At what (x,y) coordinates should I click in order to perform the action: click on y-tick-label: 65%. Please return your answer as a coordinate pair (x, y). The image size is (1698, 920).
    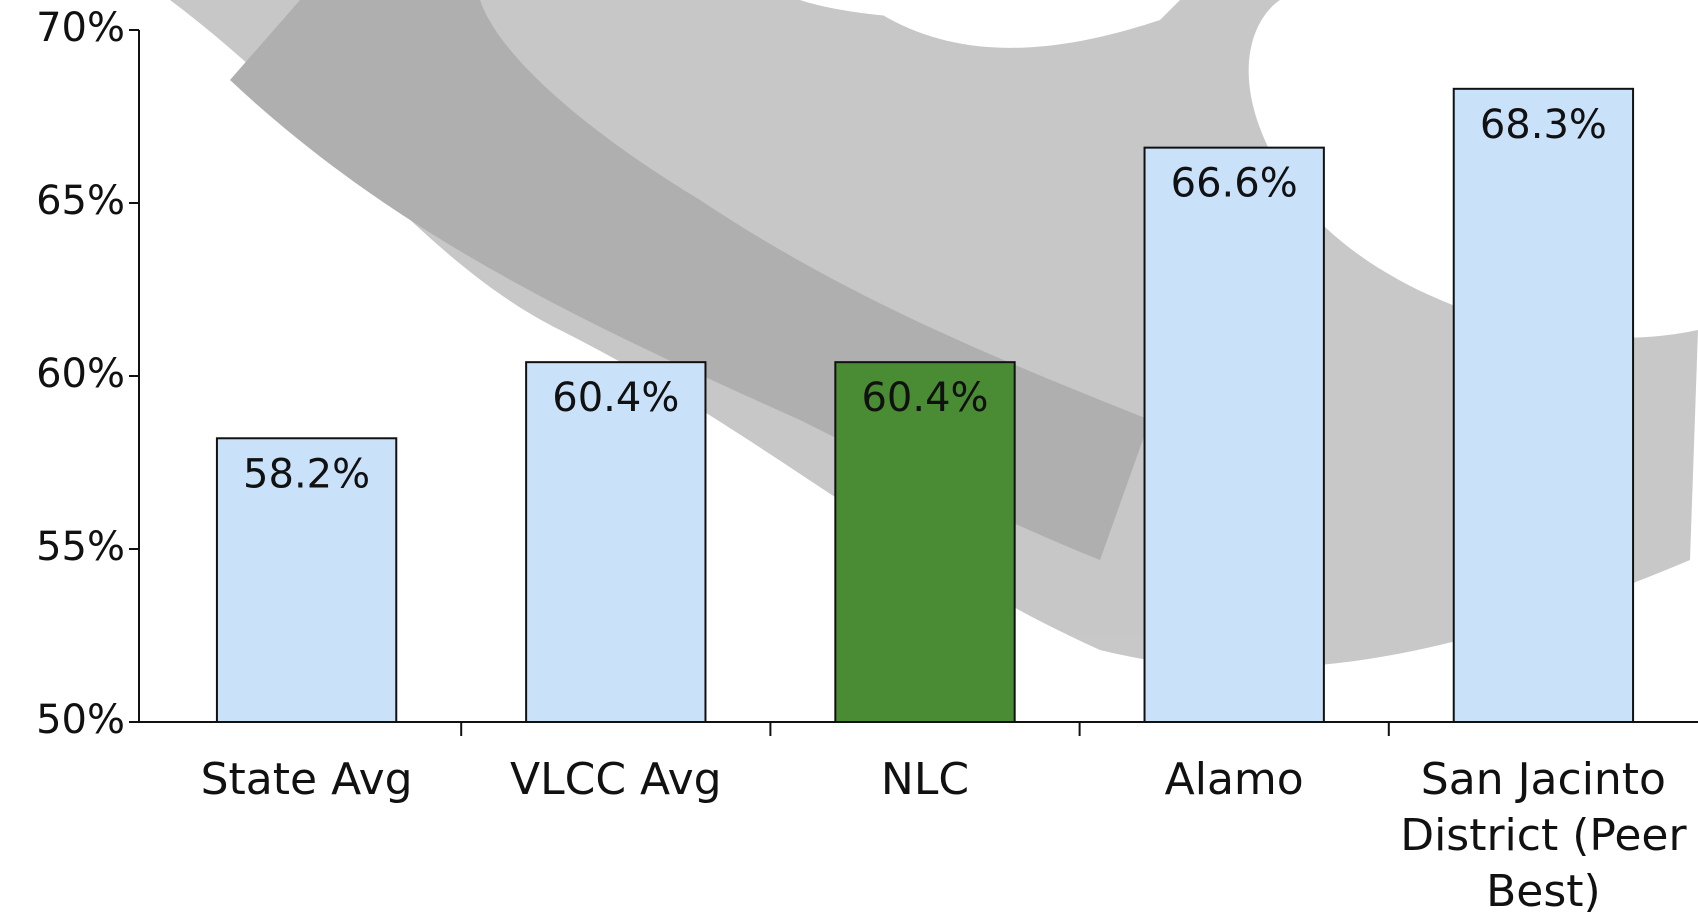
    Looking at the image, I should click on (80, 201).